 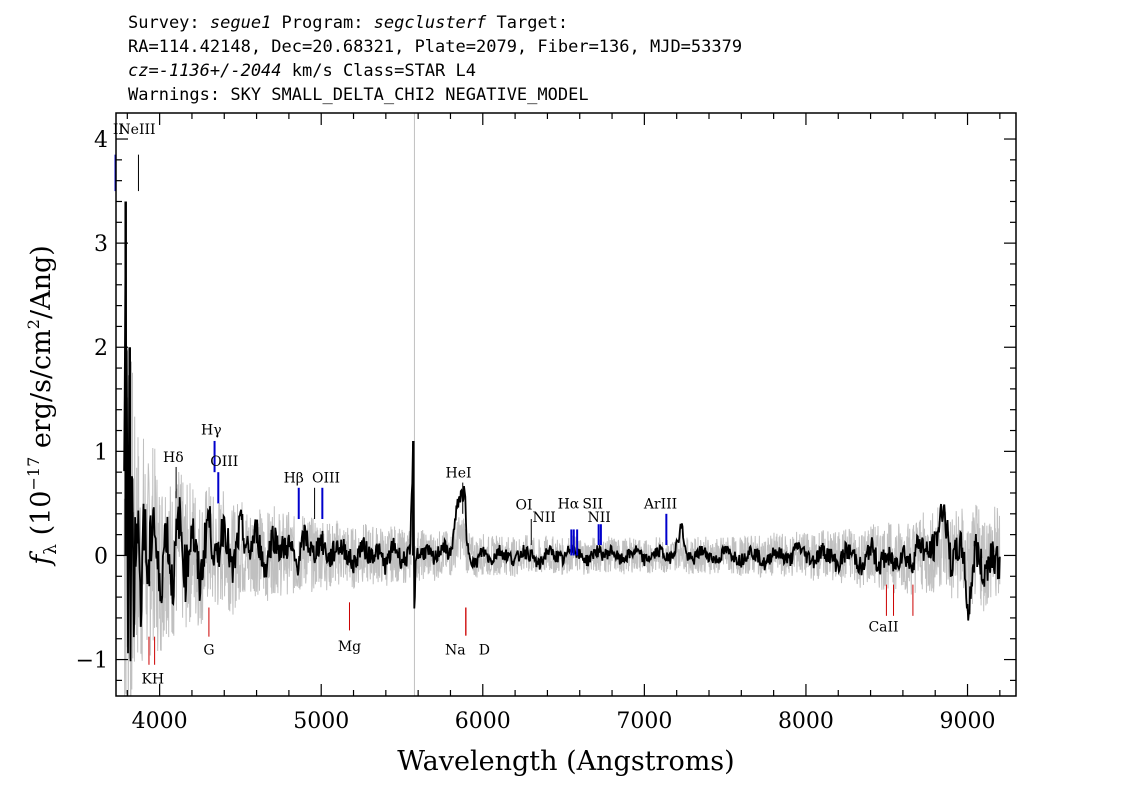 What do you see at coordinates (101, 244) in the screenshot?
I see `y-tick-label: 3` at bounding box center [101, 244].